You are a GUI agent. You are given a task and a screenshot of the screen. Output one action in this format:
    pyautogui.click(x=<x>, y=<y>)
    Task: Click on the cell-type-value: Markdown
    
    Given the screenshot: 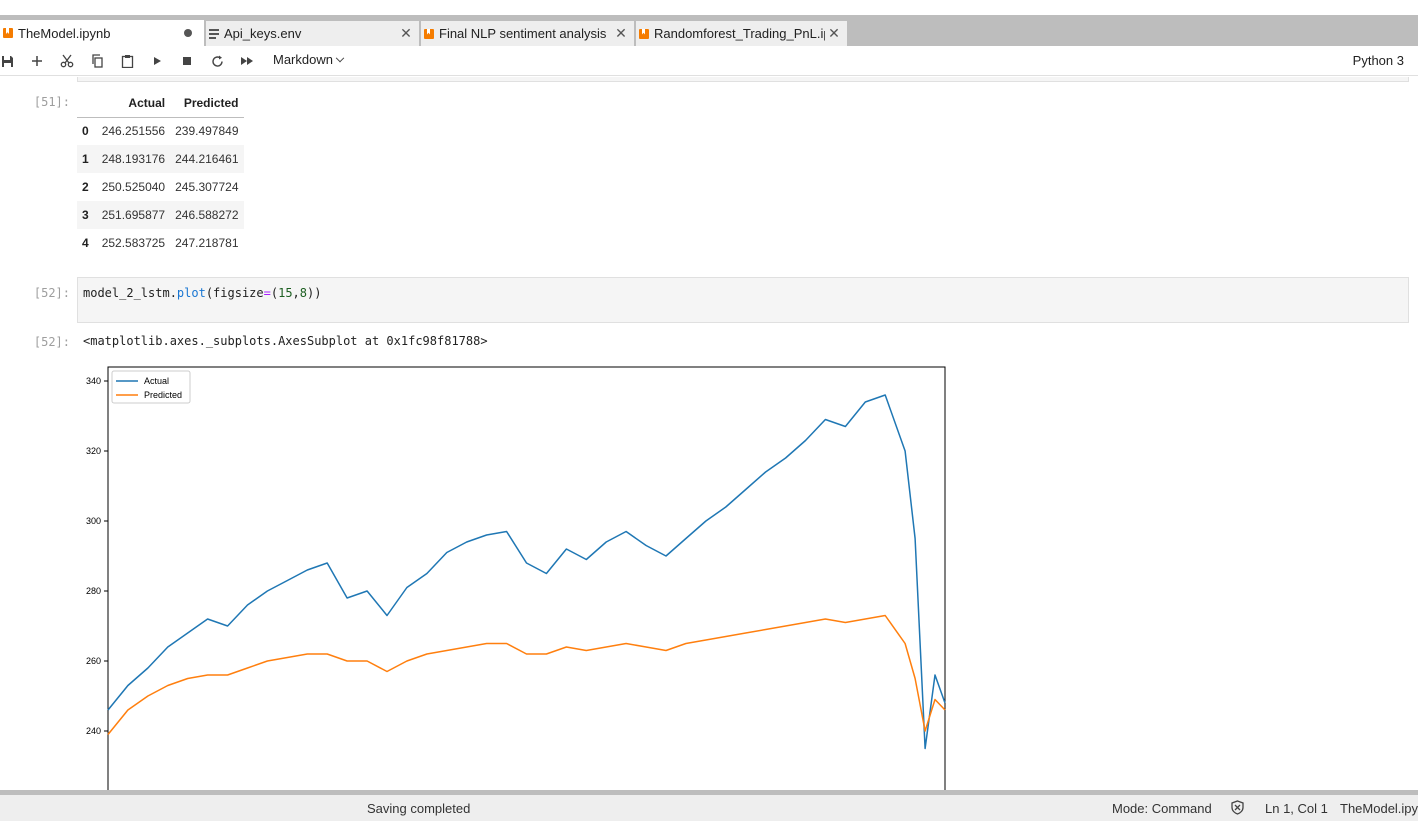 What is the action you would take?
    pyautogui.click(x=303, y=59)
    